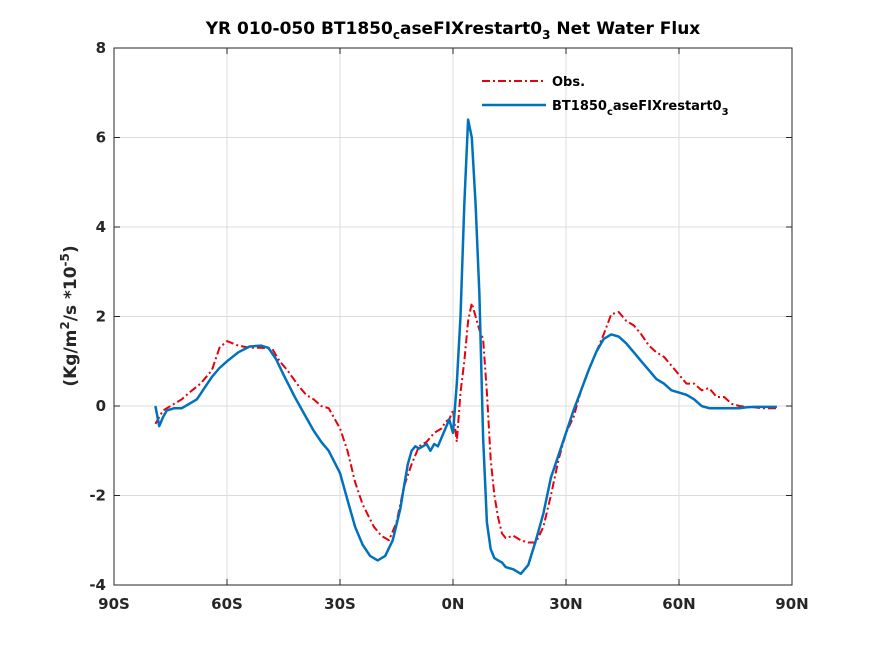  What do you see at coordinates (65, 259) in the screenshot?
I see `ylabel-part-sup2: -5` at bounding box center [65, 259].